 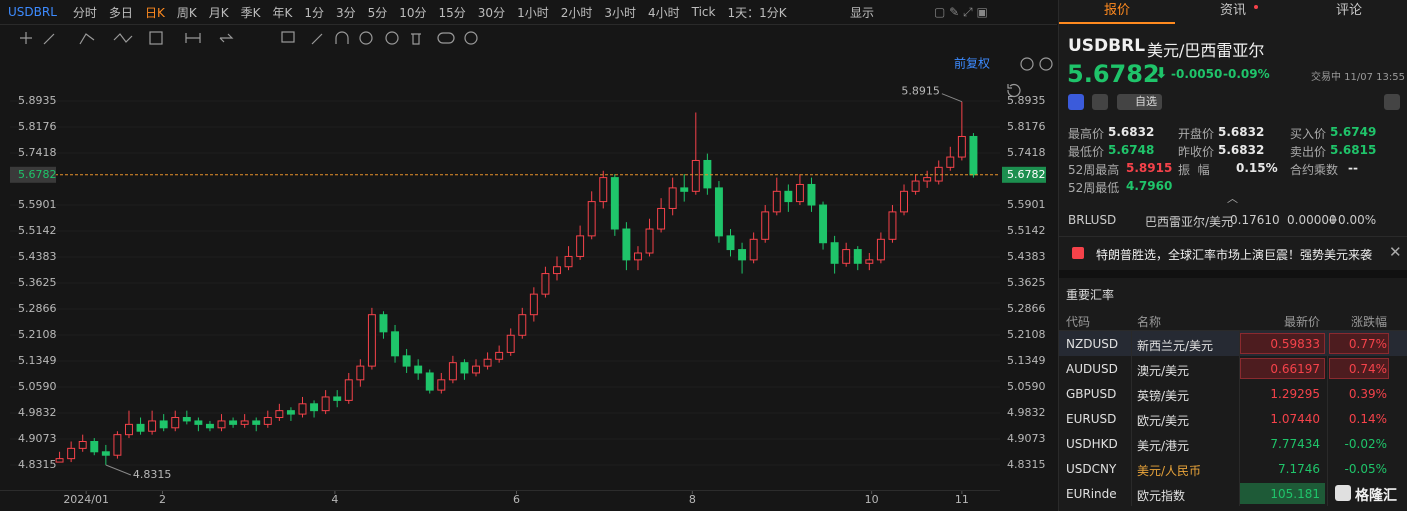 I want to click on stat-value: 5.6749, so click(x=1353, y=132).